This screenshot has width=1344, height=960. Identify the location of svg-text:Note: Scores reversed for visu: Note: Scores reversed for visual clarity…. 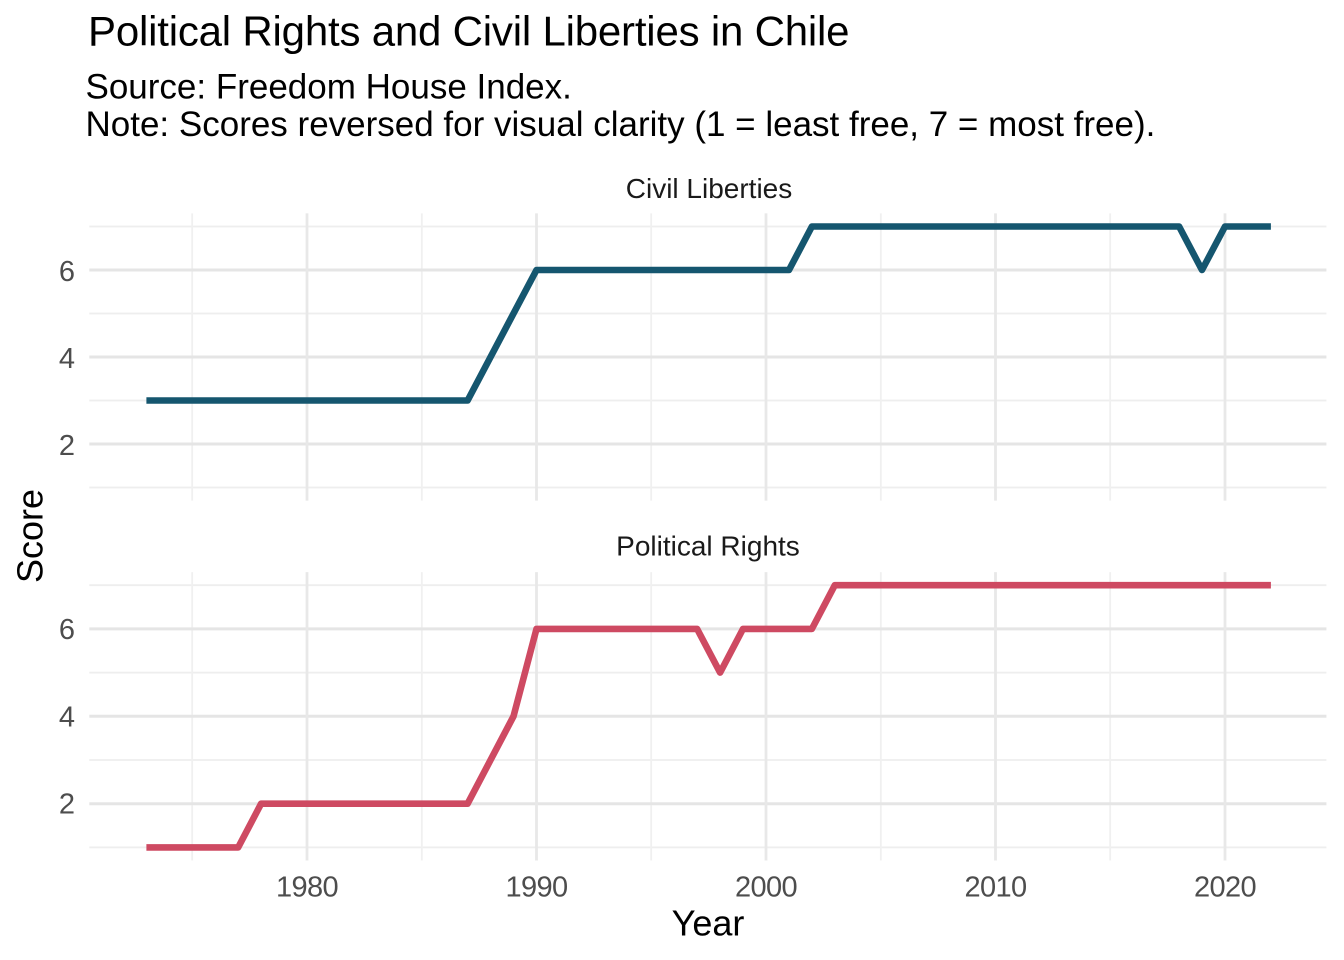
(621, 124).